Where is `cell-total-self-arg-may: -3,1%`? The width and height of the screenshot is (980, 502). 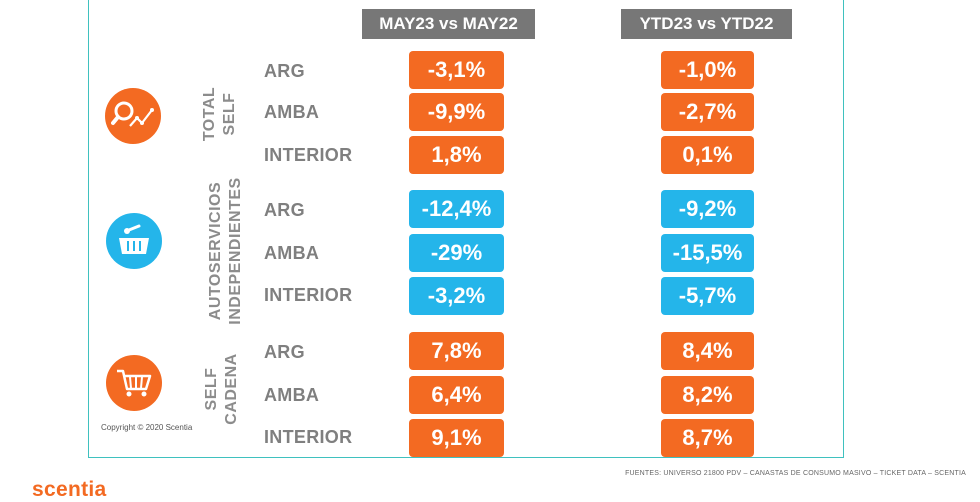 cell-total-self-arg-may: -3,1% is located at coordinates (456, 70).